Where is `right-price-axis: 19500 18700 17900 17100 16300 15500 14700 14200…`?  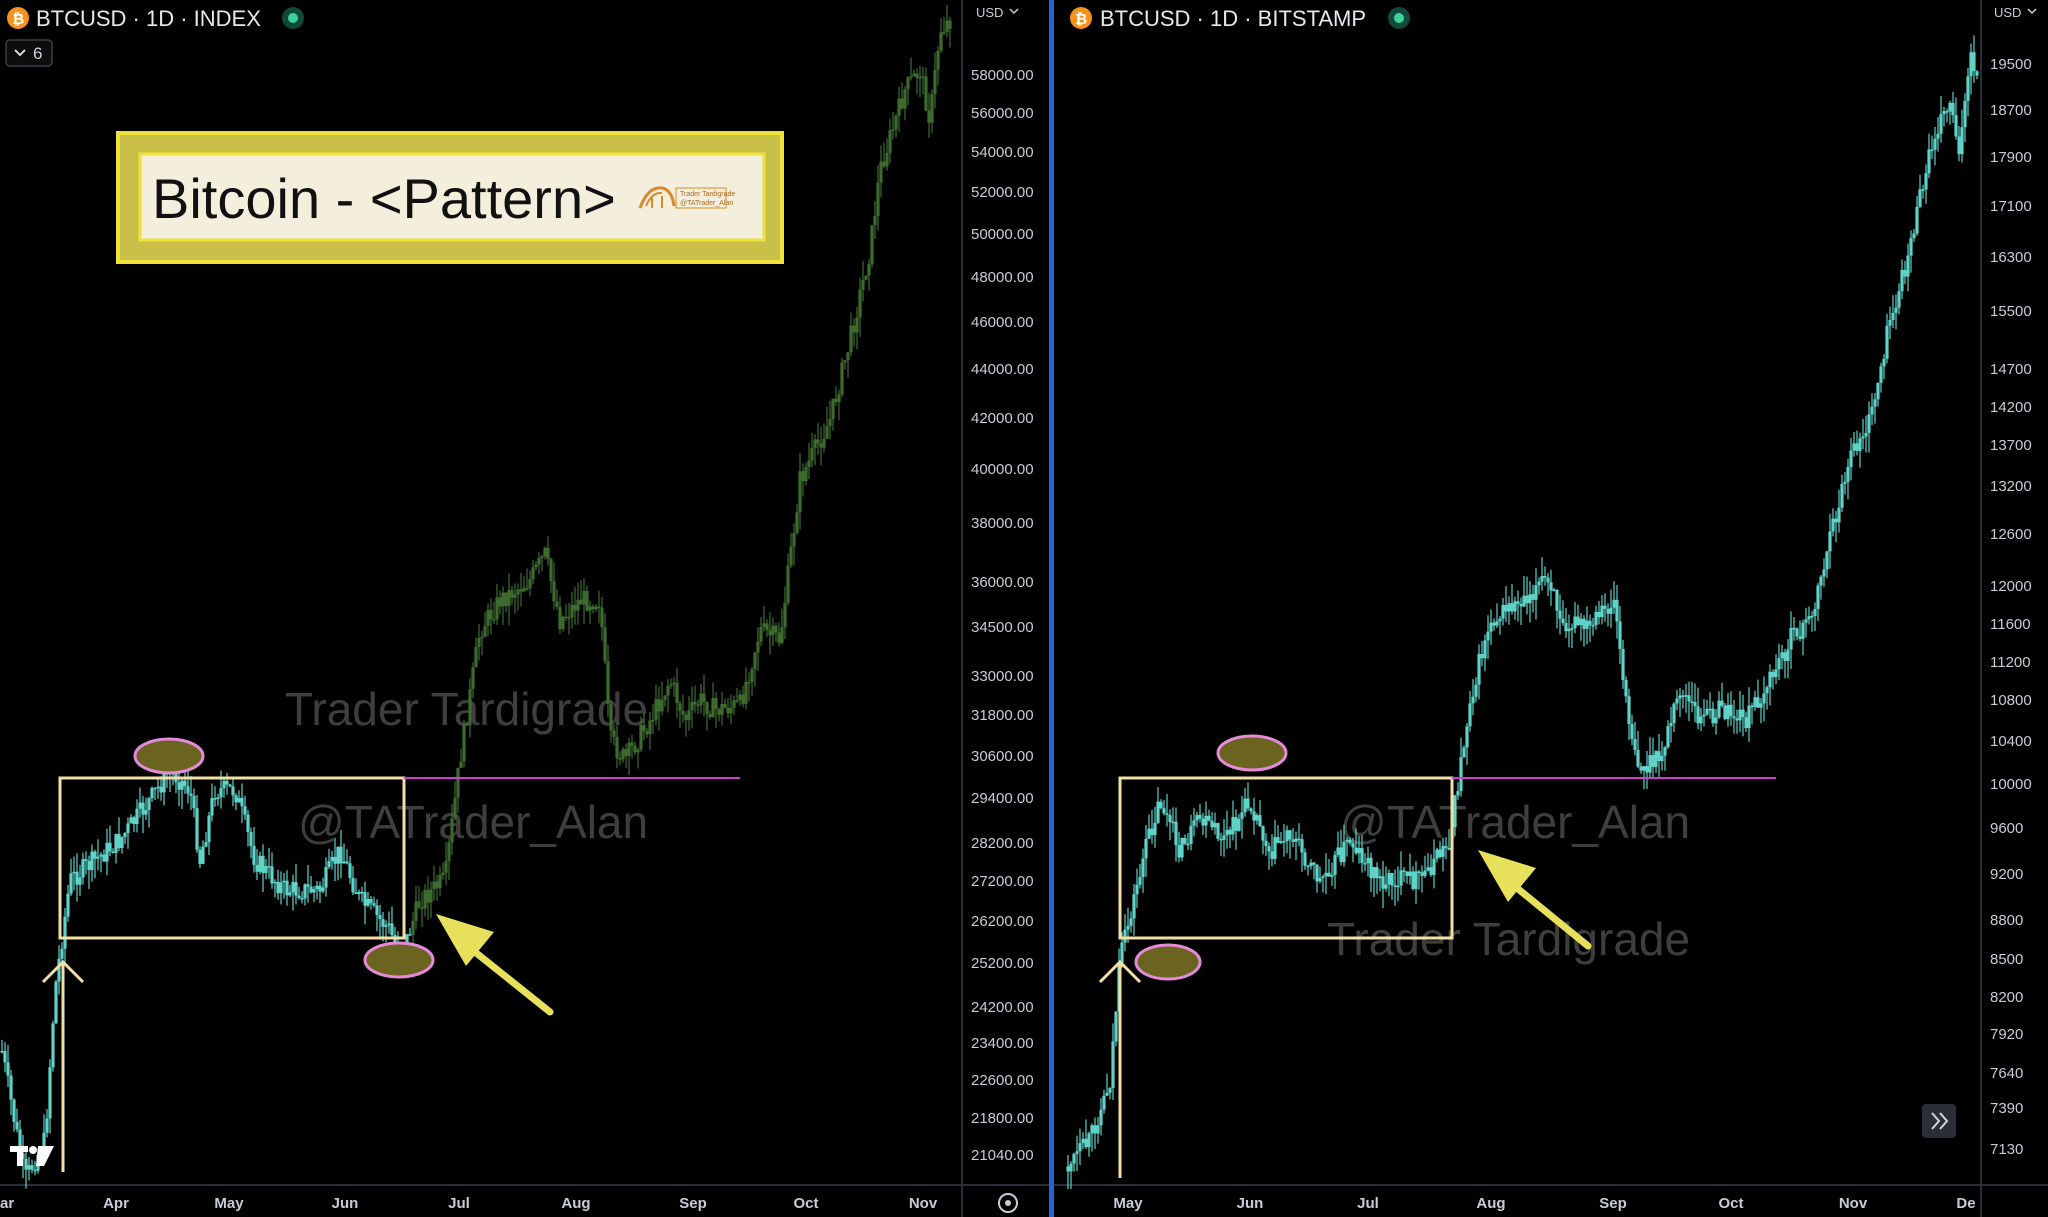 right-price-axis: 19500 18700 17900 17100 16300 15500 14700 14200… is located at coordinates (2011, 607).